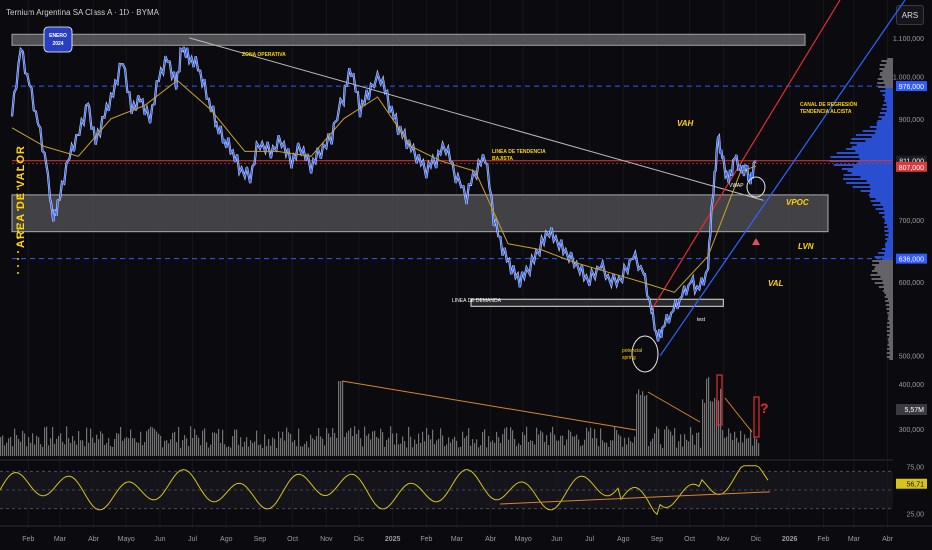 This screenshot has height=550, width=932. Describe the element at coordinates (685, 123) in the screenshot. I see `vah-label: VAH` at that location.